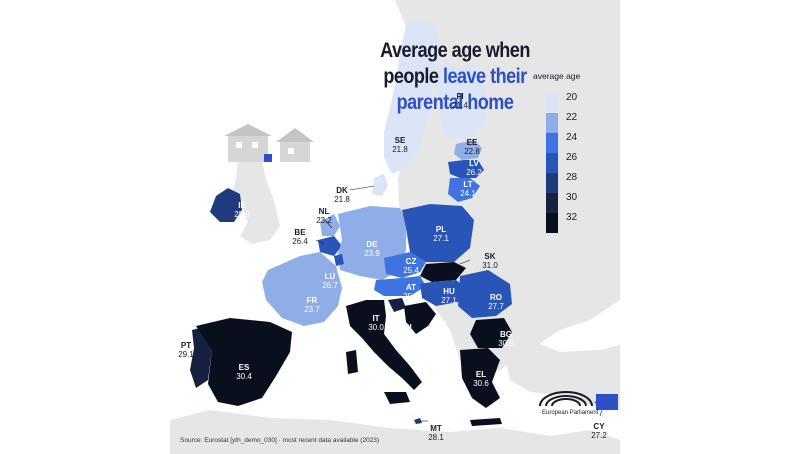 This screenshot has width=808, height=454. What do you see at coordinates (572, 137) in the screenshot?
I see `legend-tick-24: 24` at bounding box center [572, 137].